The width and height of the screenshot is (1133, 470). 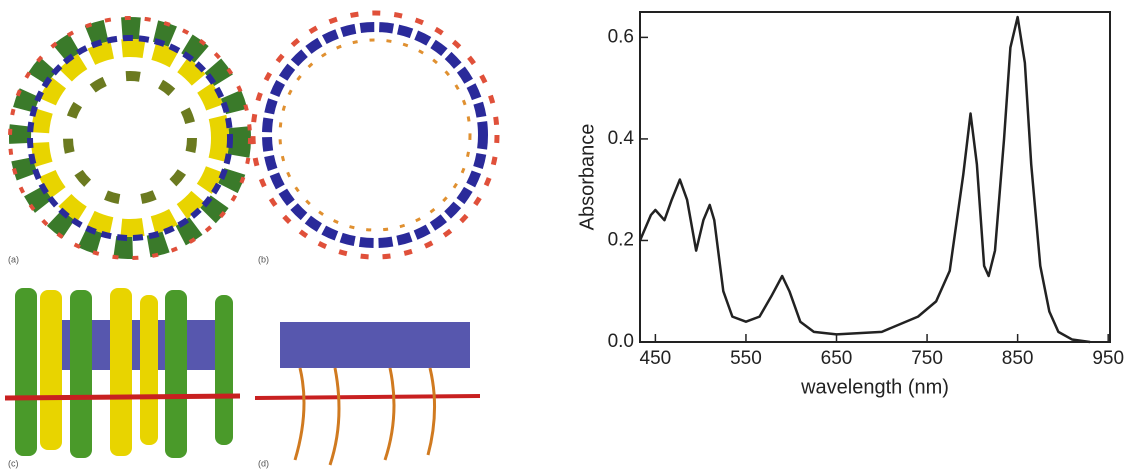 I want to click on panel-label: (a), so click(x=13, y=259).